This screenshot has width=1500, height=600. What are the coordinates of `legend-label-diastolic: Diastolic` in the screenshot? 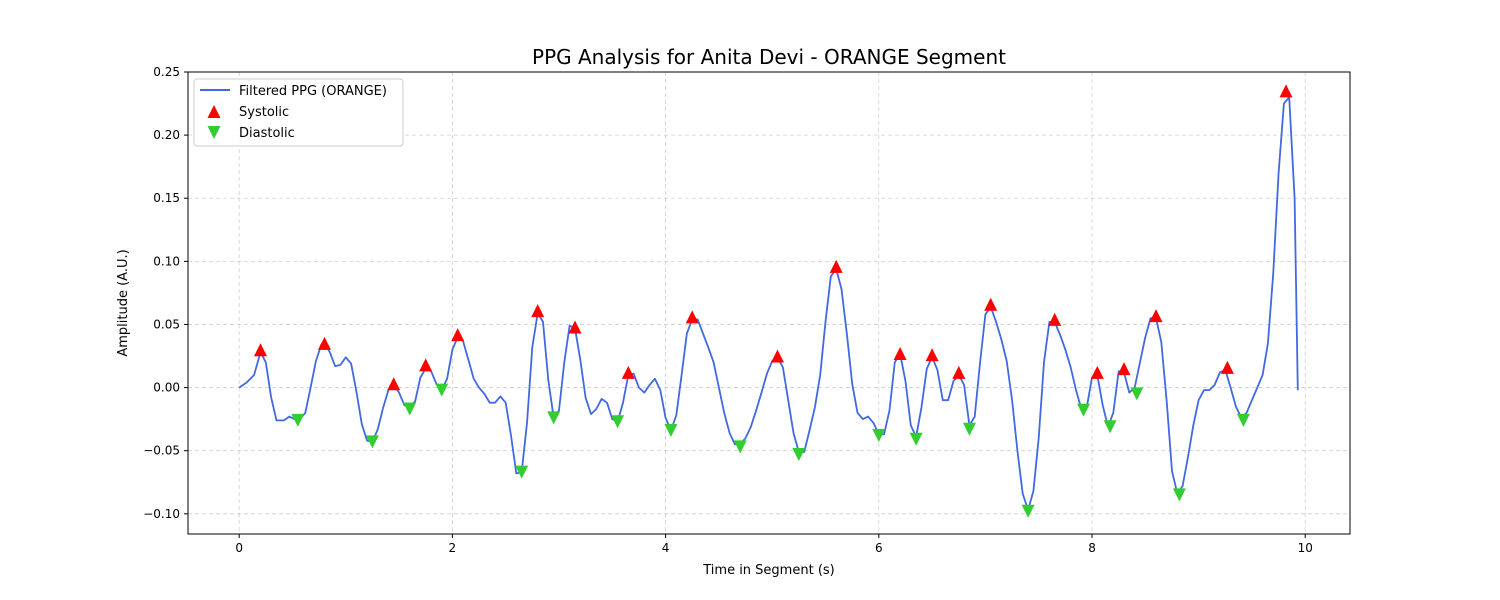 It's located at (267, 133).